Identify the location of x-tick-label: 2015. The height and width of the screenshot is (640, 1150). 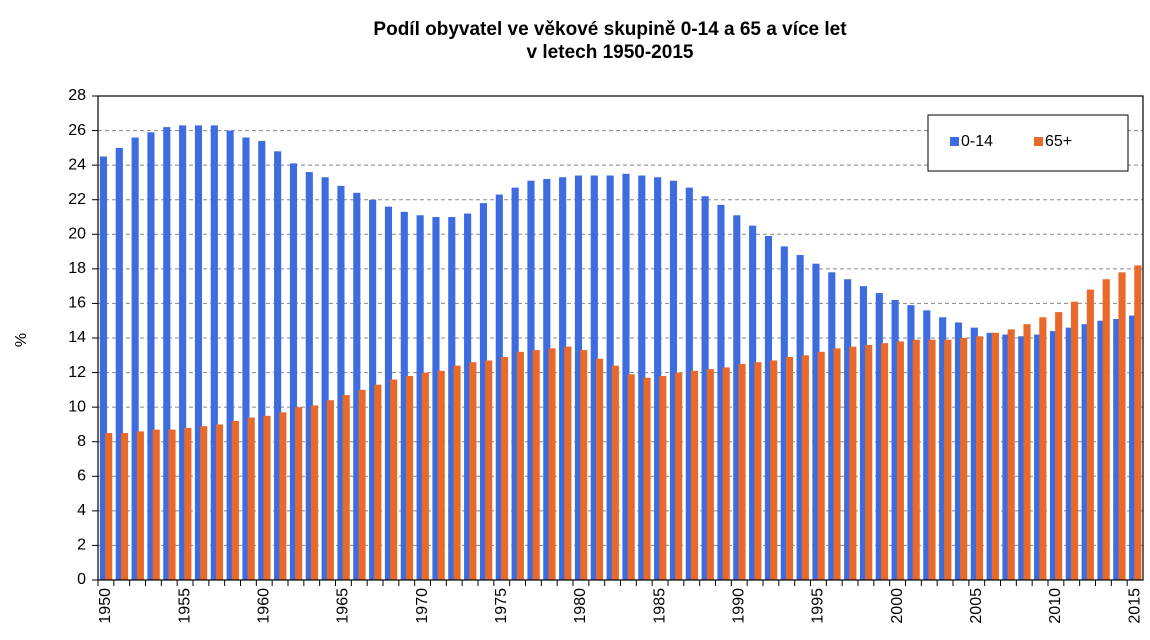
(1134, 606).